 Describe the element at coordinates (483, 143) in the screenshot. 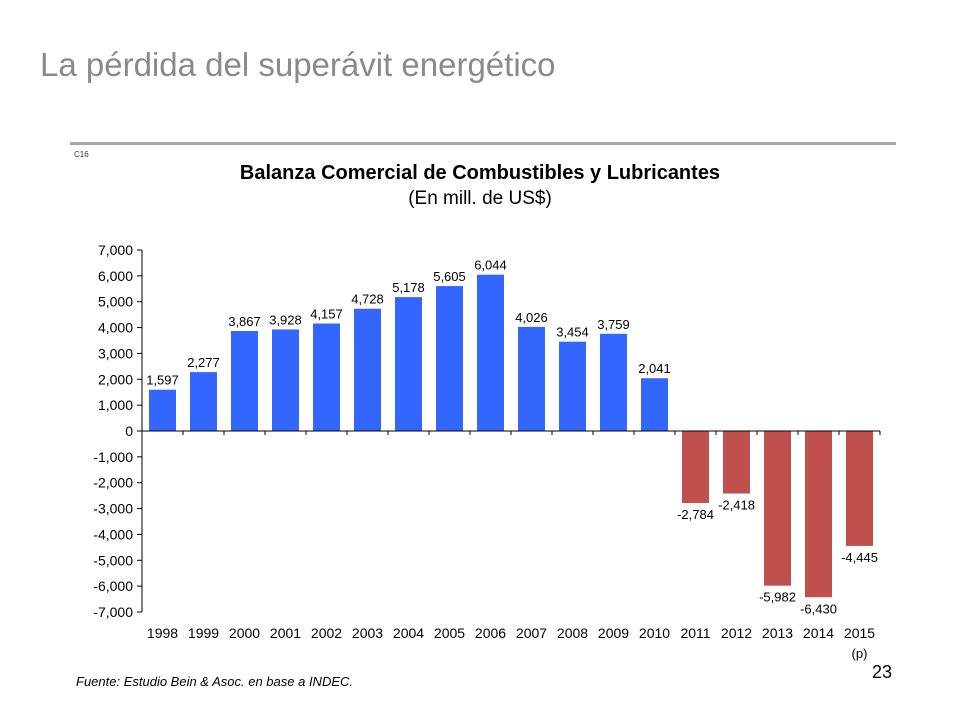

I see `title-rule` at that location.